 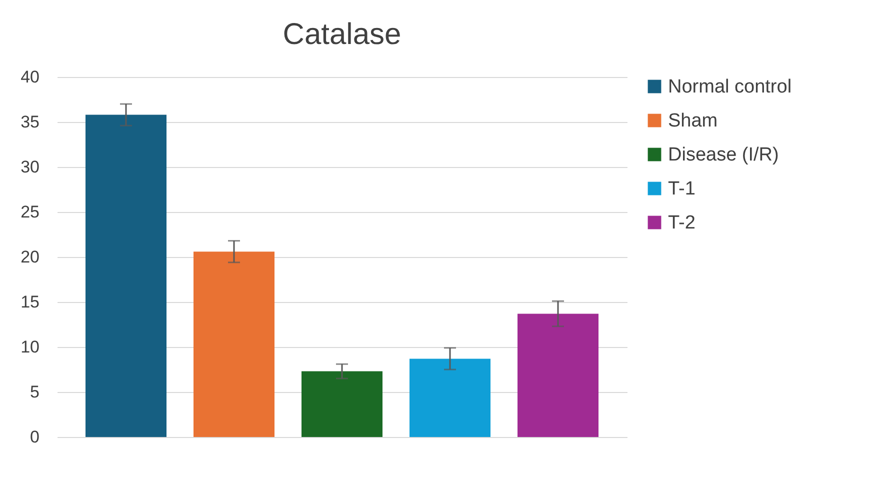 I want to click on legend-label: Disease (I/R), so click(x=723, y=155).